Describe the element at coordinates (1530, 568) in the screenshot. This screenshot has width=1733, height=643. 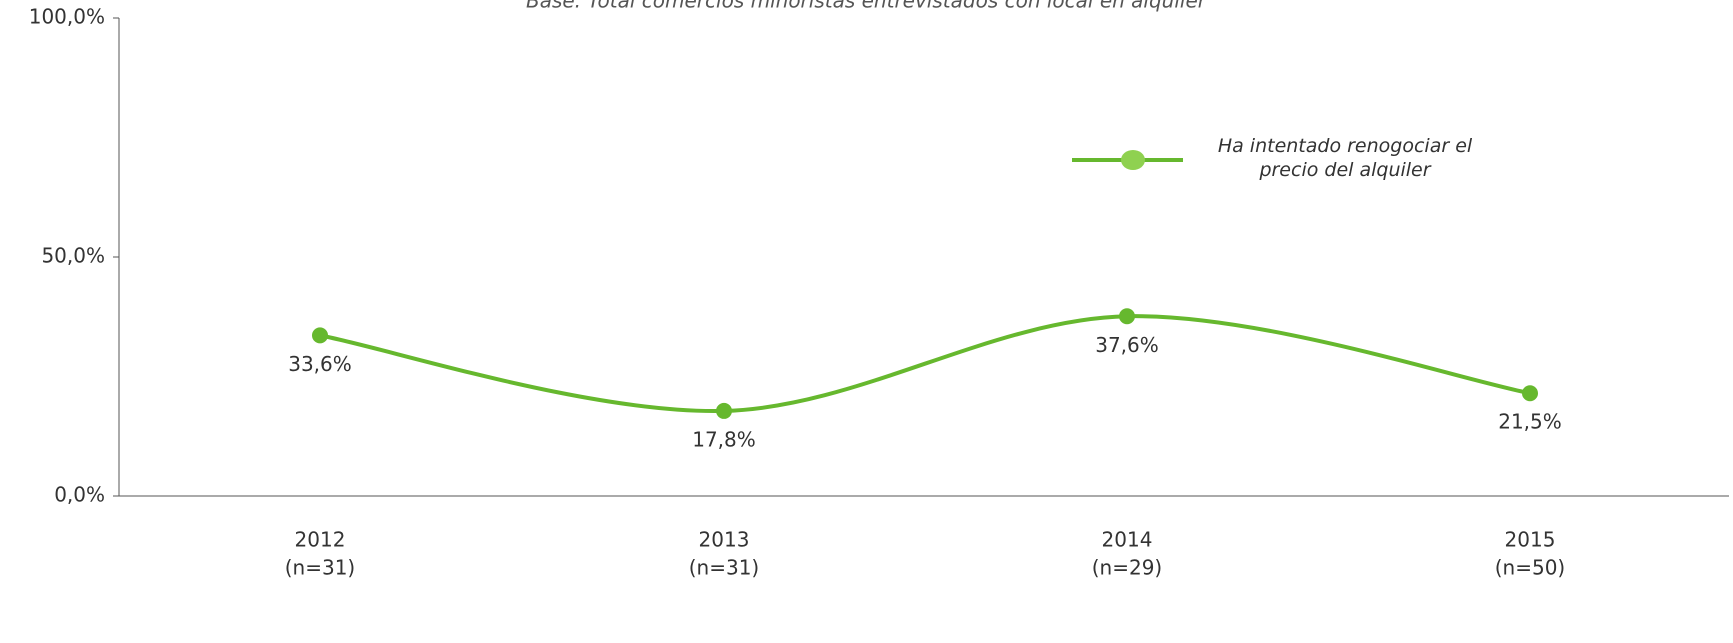
I see `x-tick-label: (n=50)` at that location.